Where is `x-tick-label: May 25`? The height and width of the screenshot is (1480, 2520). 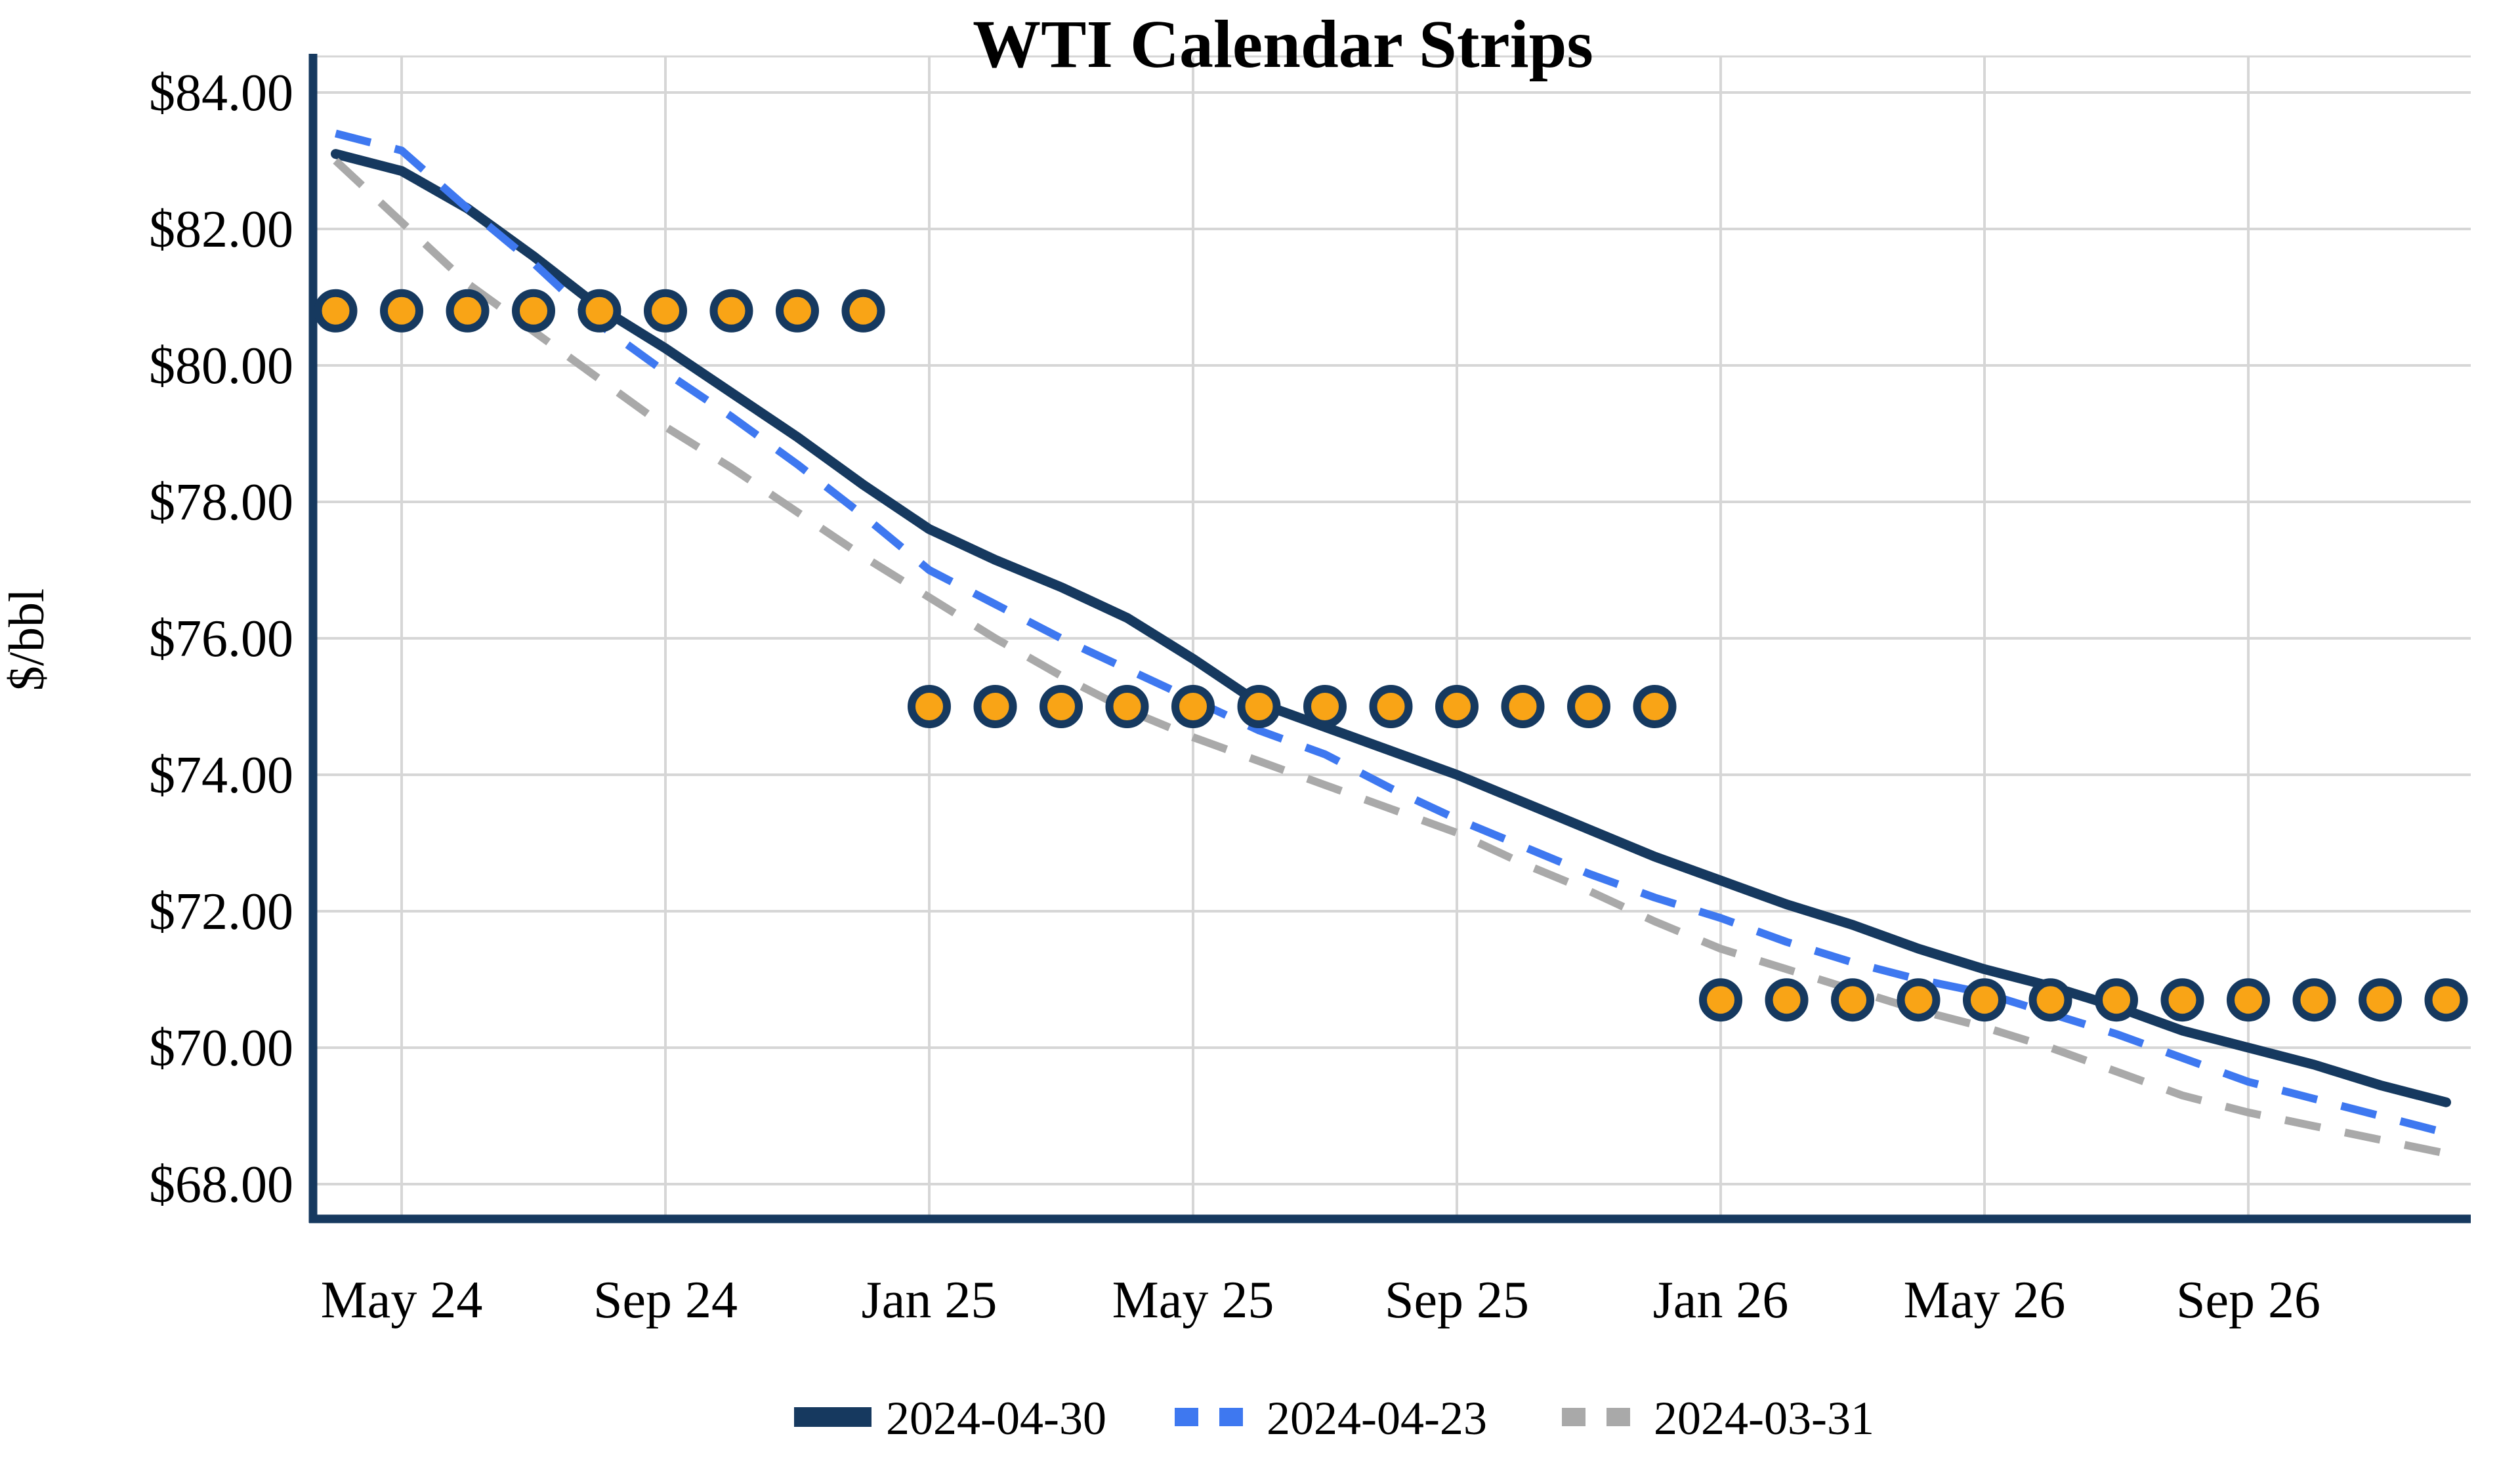 x-tick-label: May 25 is located at coordinates (1193, 1300).